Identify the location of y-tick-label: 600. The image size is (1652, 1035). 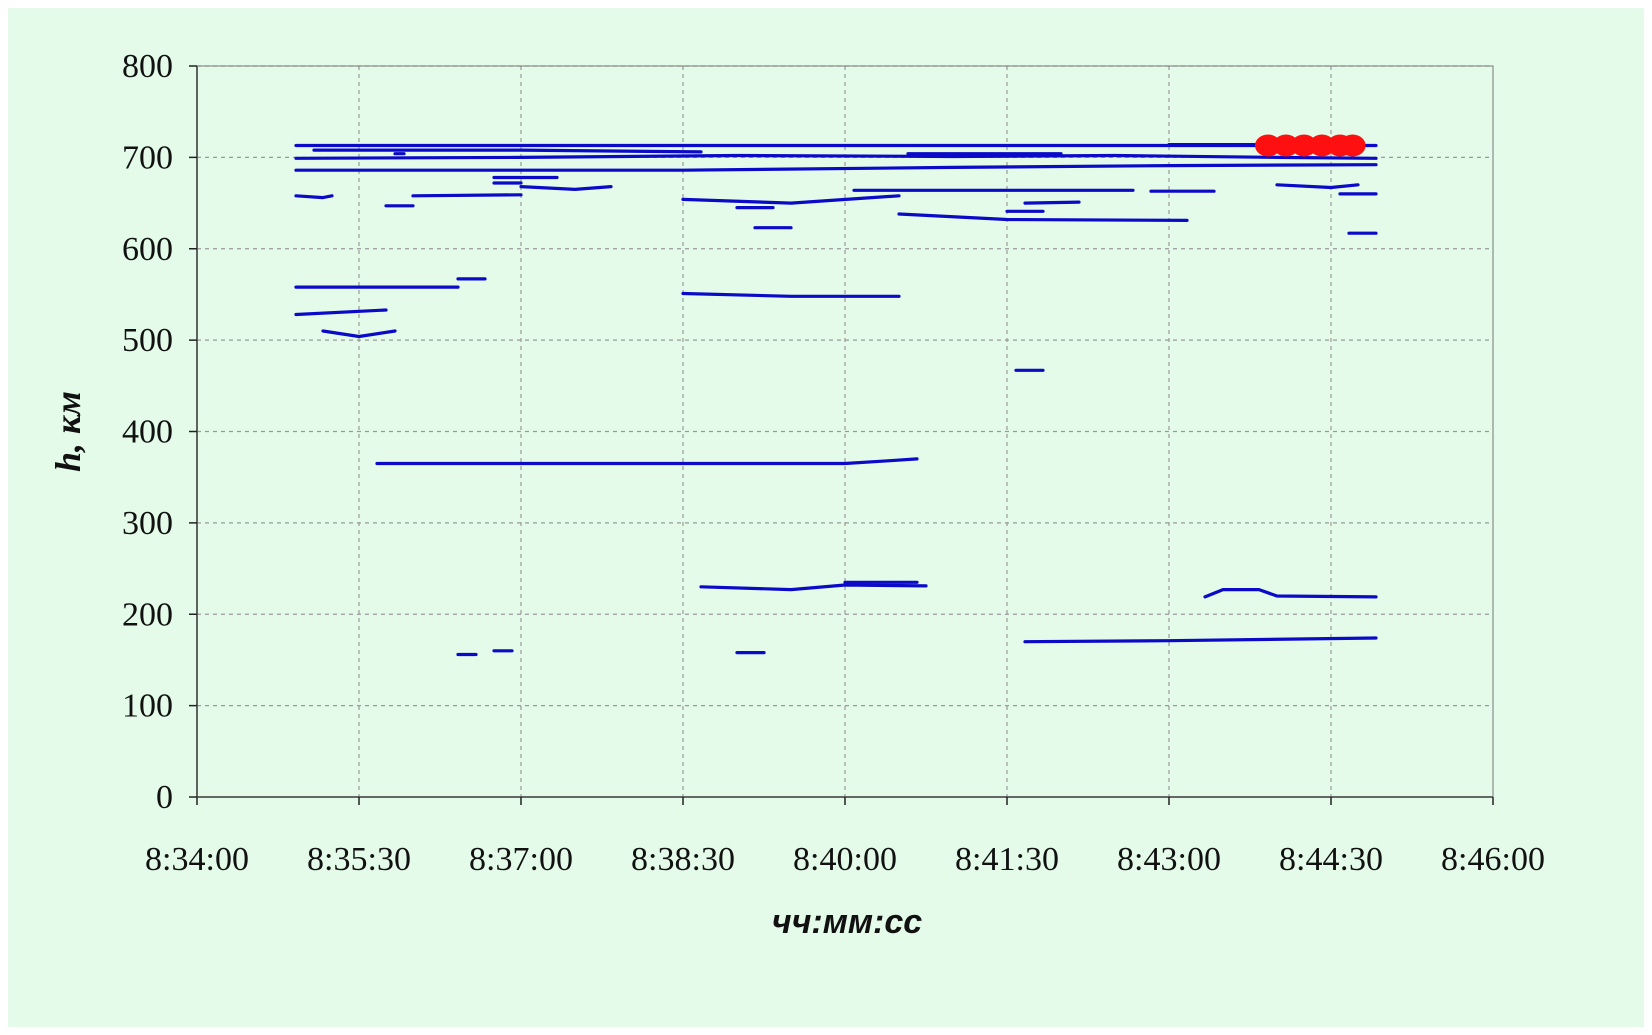
(147, 249).